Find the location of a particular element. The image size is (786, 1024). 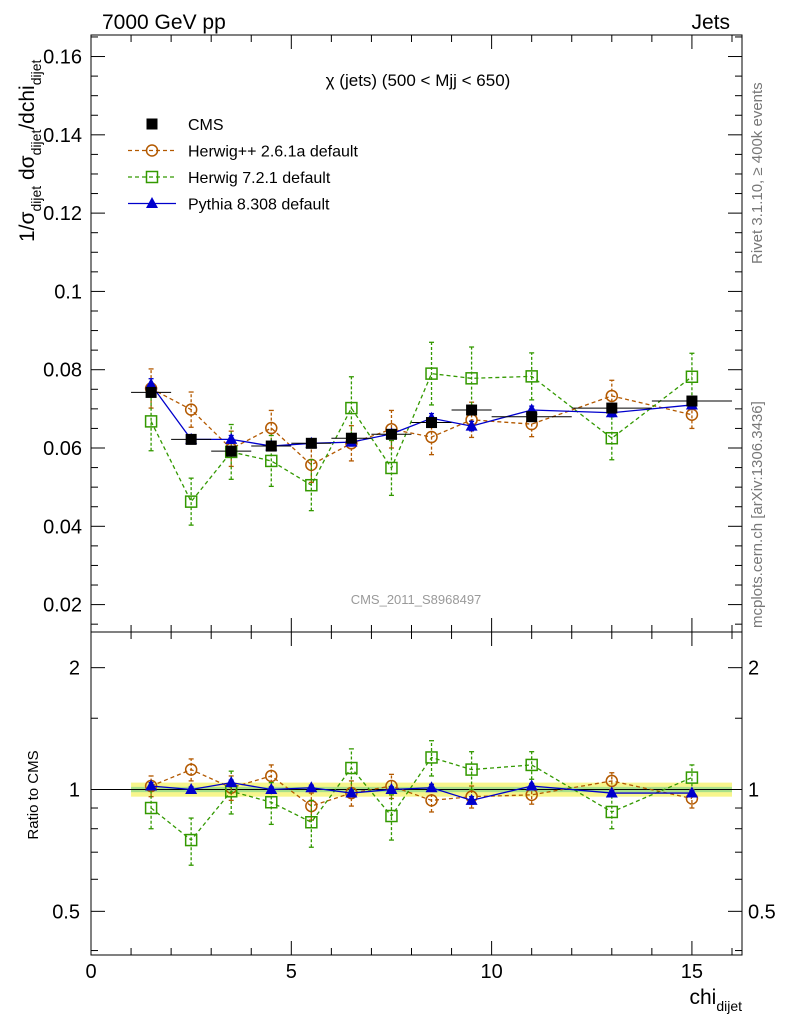

analysis-watermark: CMS_2011_S8968497 is located at coordinates (416, 599).